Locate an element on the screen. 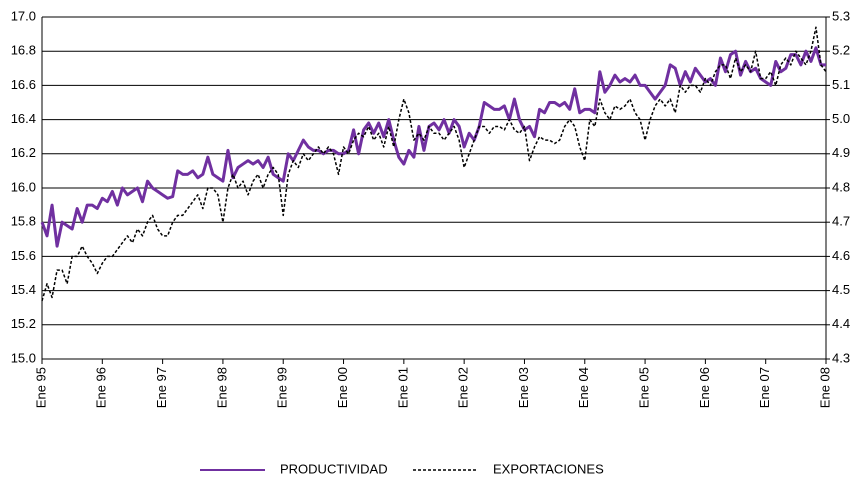  y2-tick-label: 5.2 is located at coordinates (841, 50).